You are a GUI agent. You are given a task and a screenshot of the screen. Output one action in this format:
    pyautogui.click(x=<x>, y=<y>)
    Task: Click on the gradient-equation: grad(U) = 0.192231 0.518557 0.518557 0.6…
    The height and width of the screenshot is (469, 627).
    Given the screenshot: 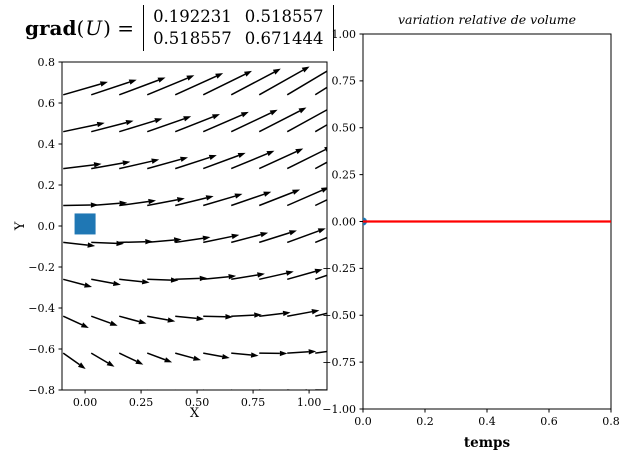 What is the action you would take?
    pyautogui.click(x=179, y=28)
    